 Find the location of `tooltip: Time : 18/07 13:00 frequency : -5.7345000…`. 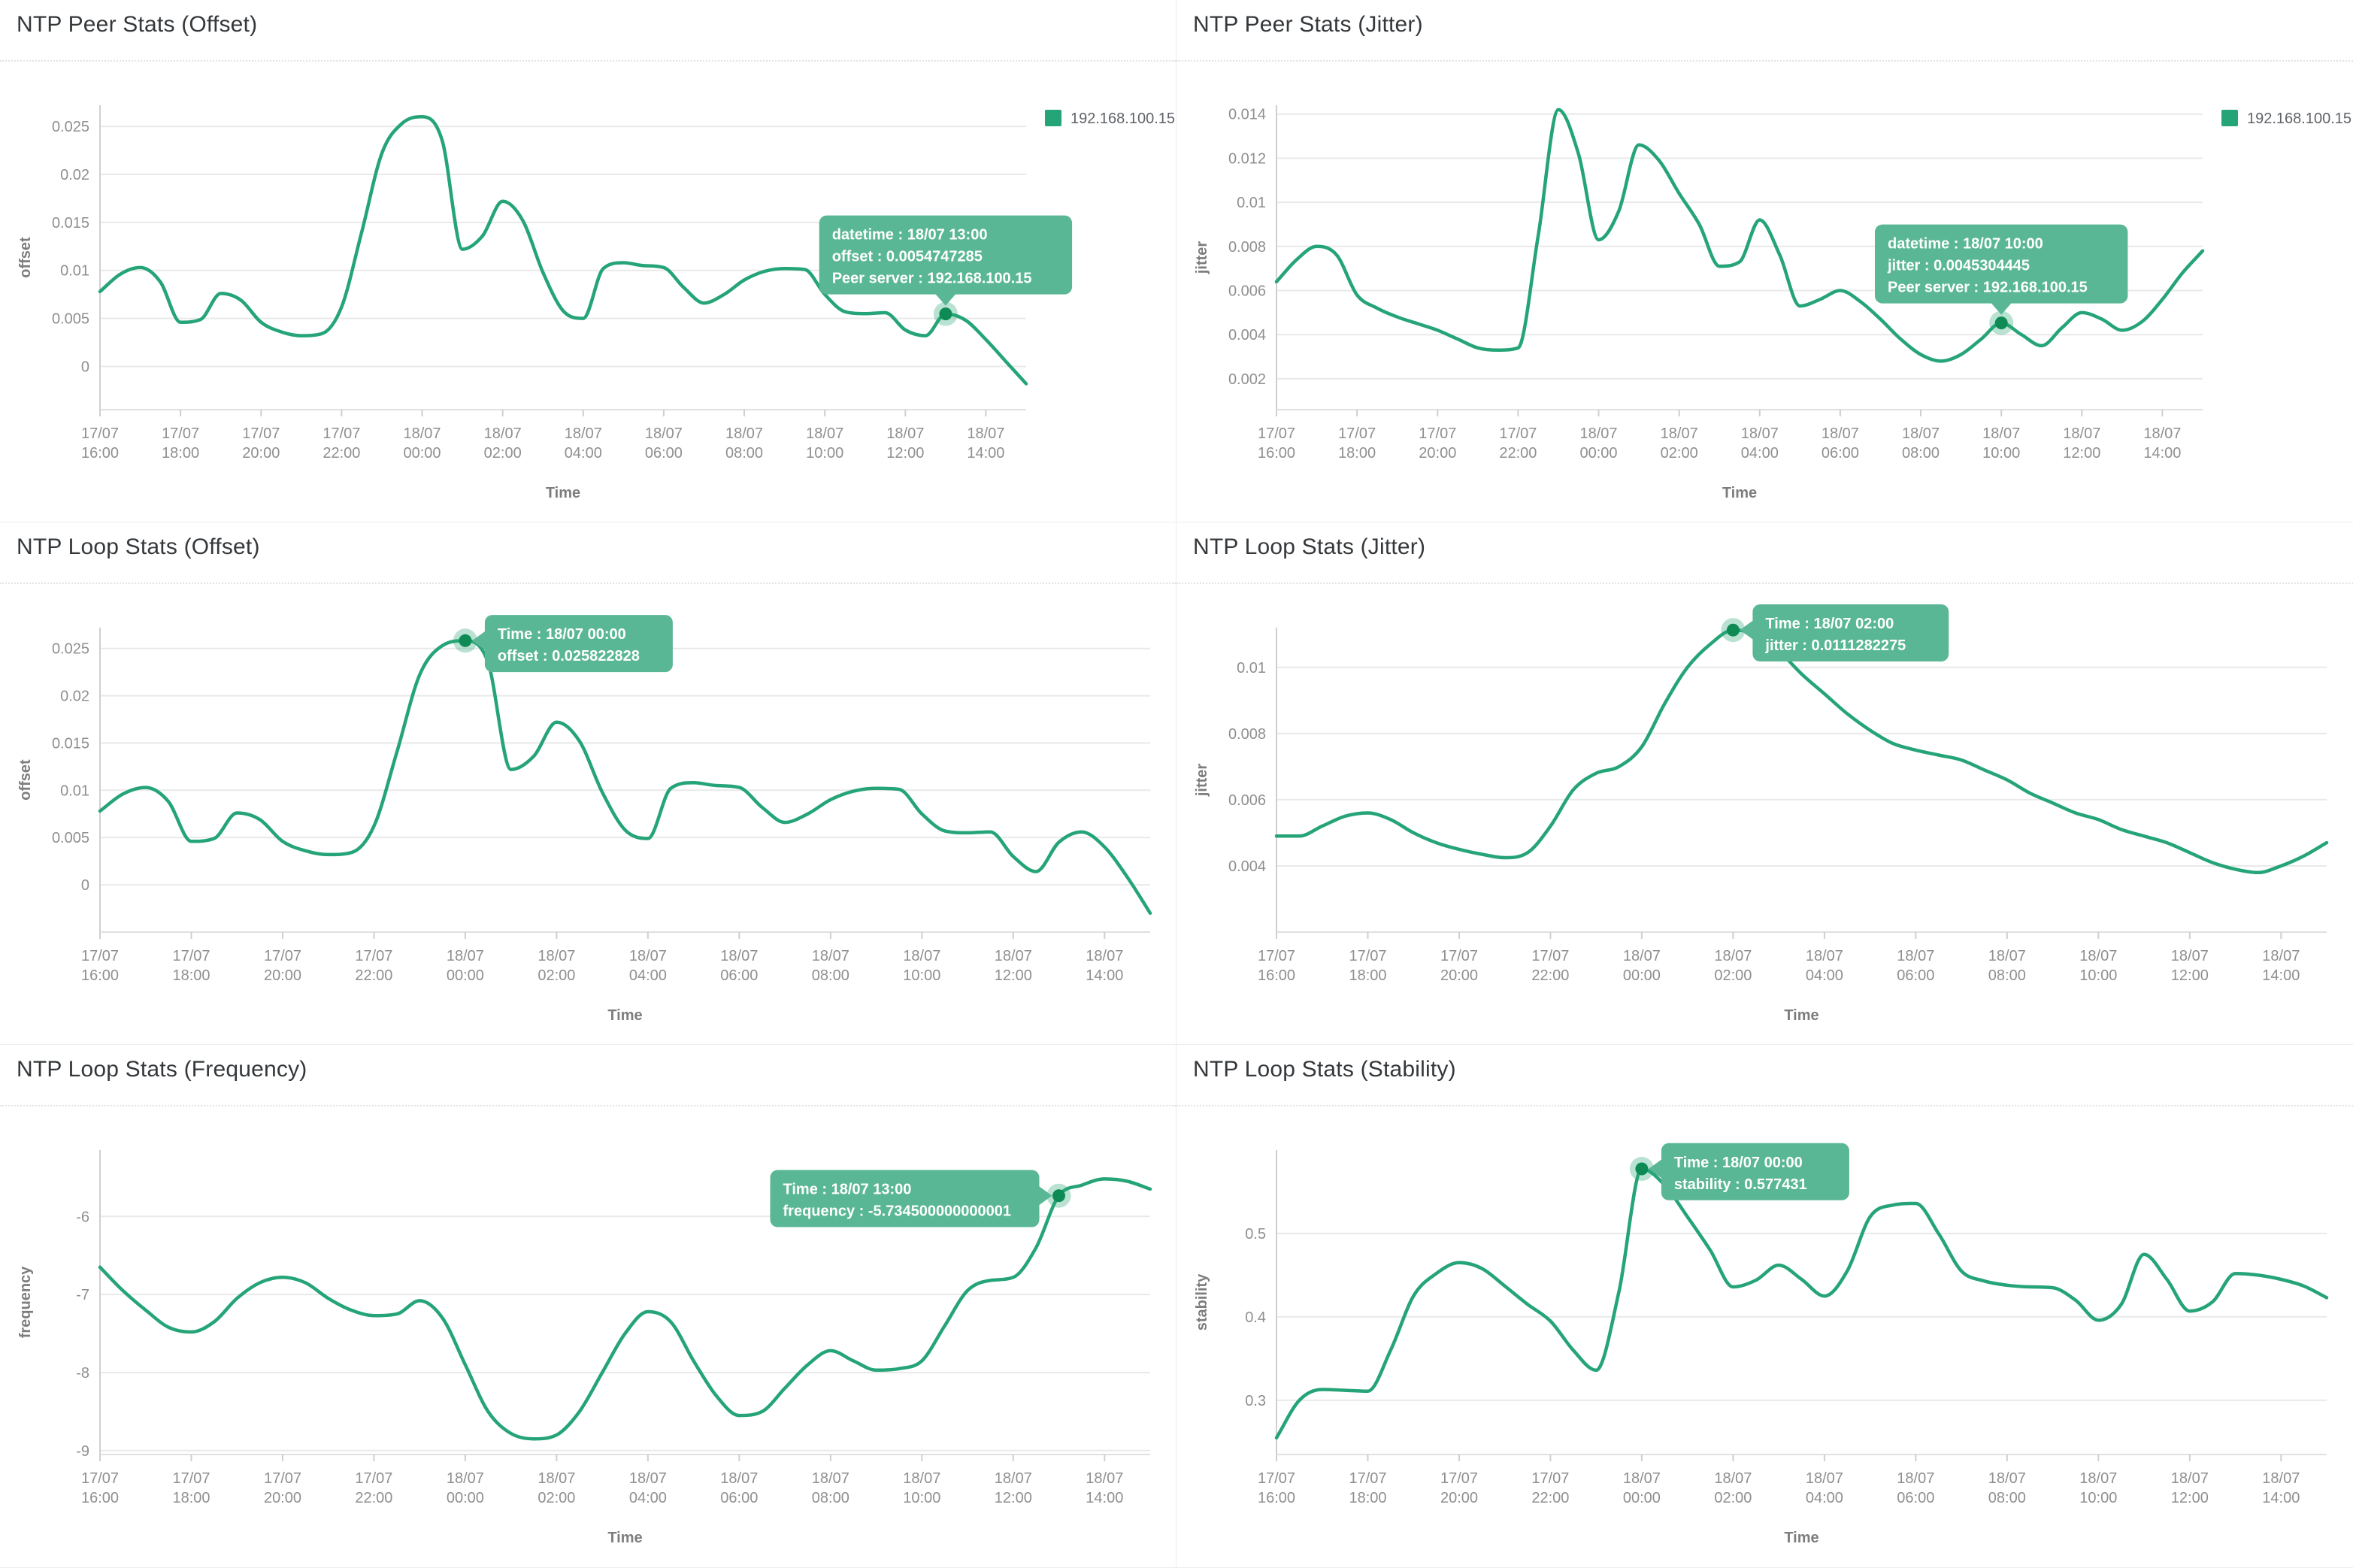

tooltip: Time : 18/07 13:00 frequency : -5.7345000… is located at coordinates (911, 1198).